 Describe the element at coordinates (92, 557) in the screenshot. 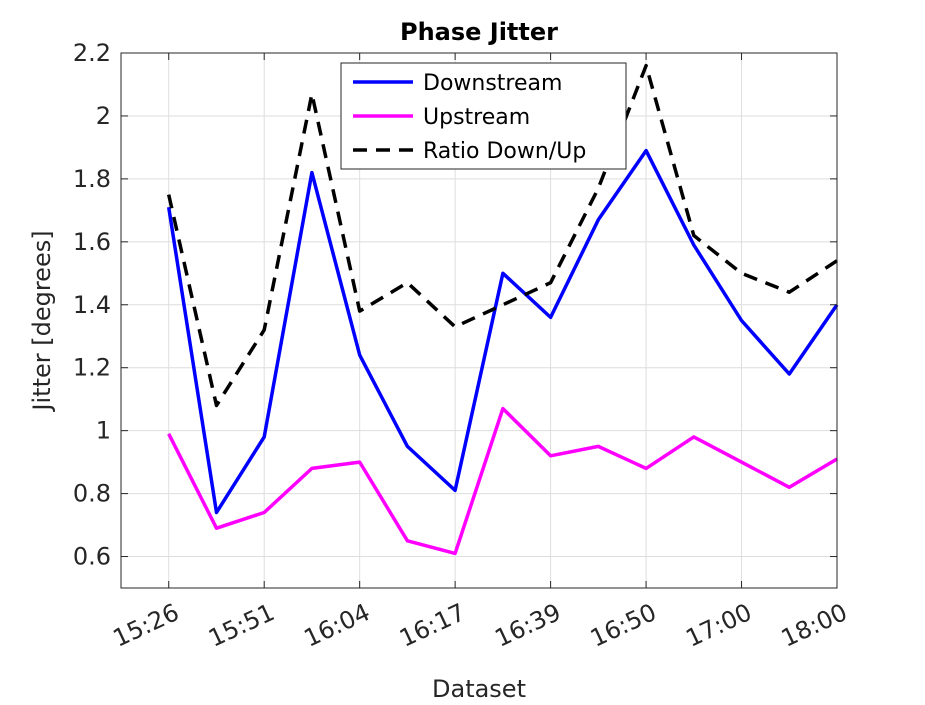

I see `y-tick-label: 0.6` at that location.